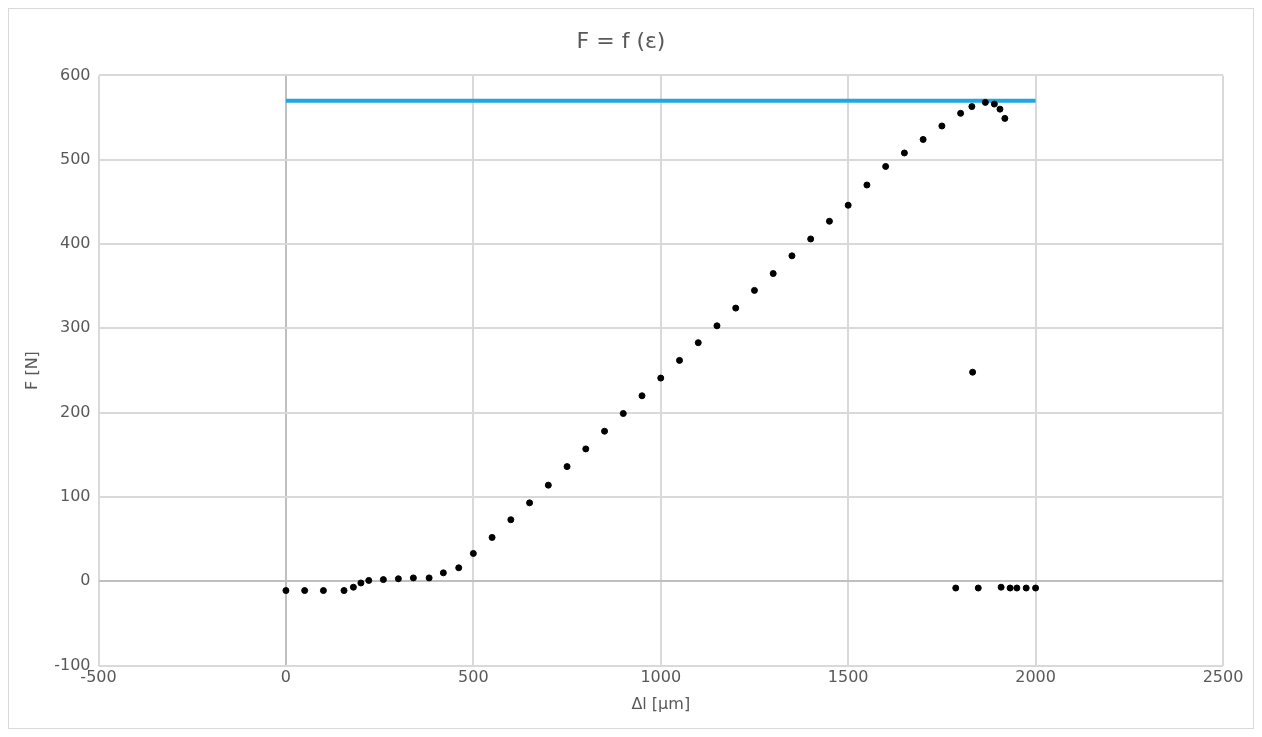  Describe the element at coordinates (75, 327) in the screenshot. I see `y-tick-label: 300` at that location.